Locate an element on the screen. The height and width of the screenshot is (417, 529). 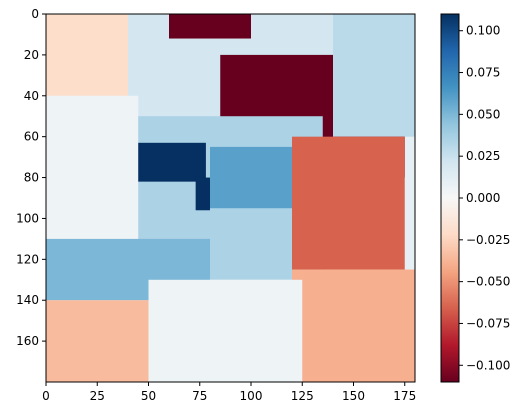
x-tick-label: 125 is located at coordinates (302, 396).